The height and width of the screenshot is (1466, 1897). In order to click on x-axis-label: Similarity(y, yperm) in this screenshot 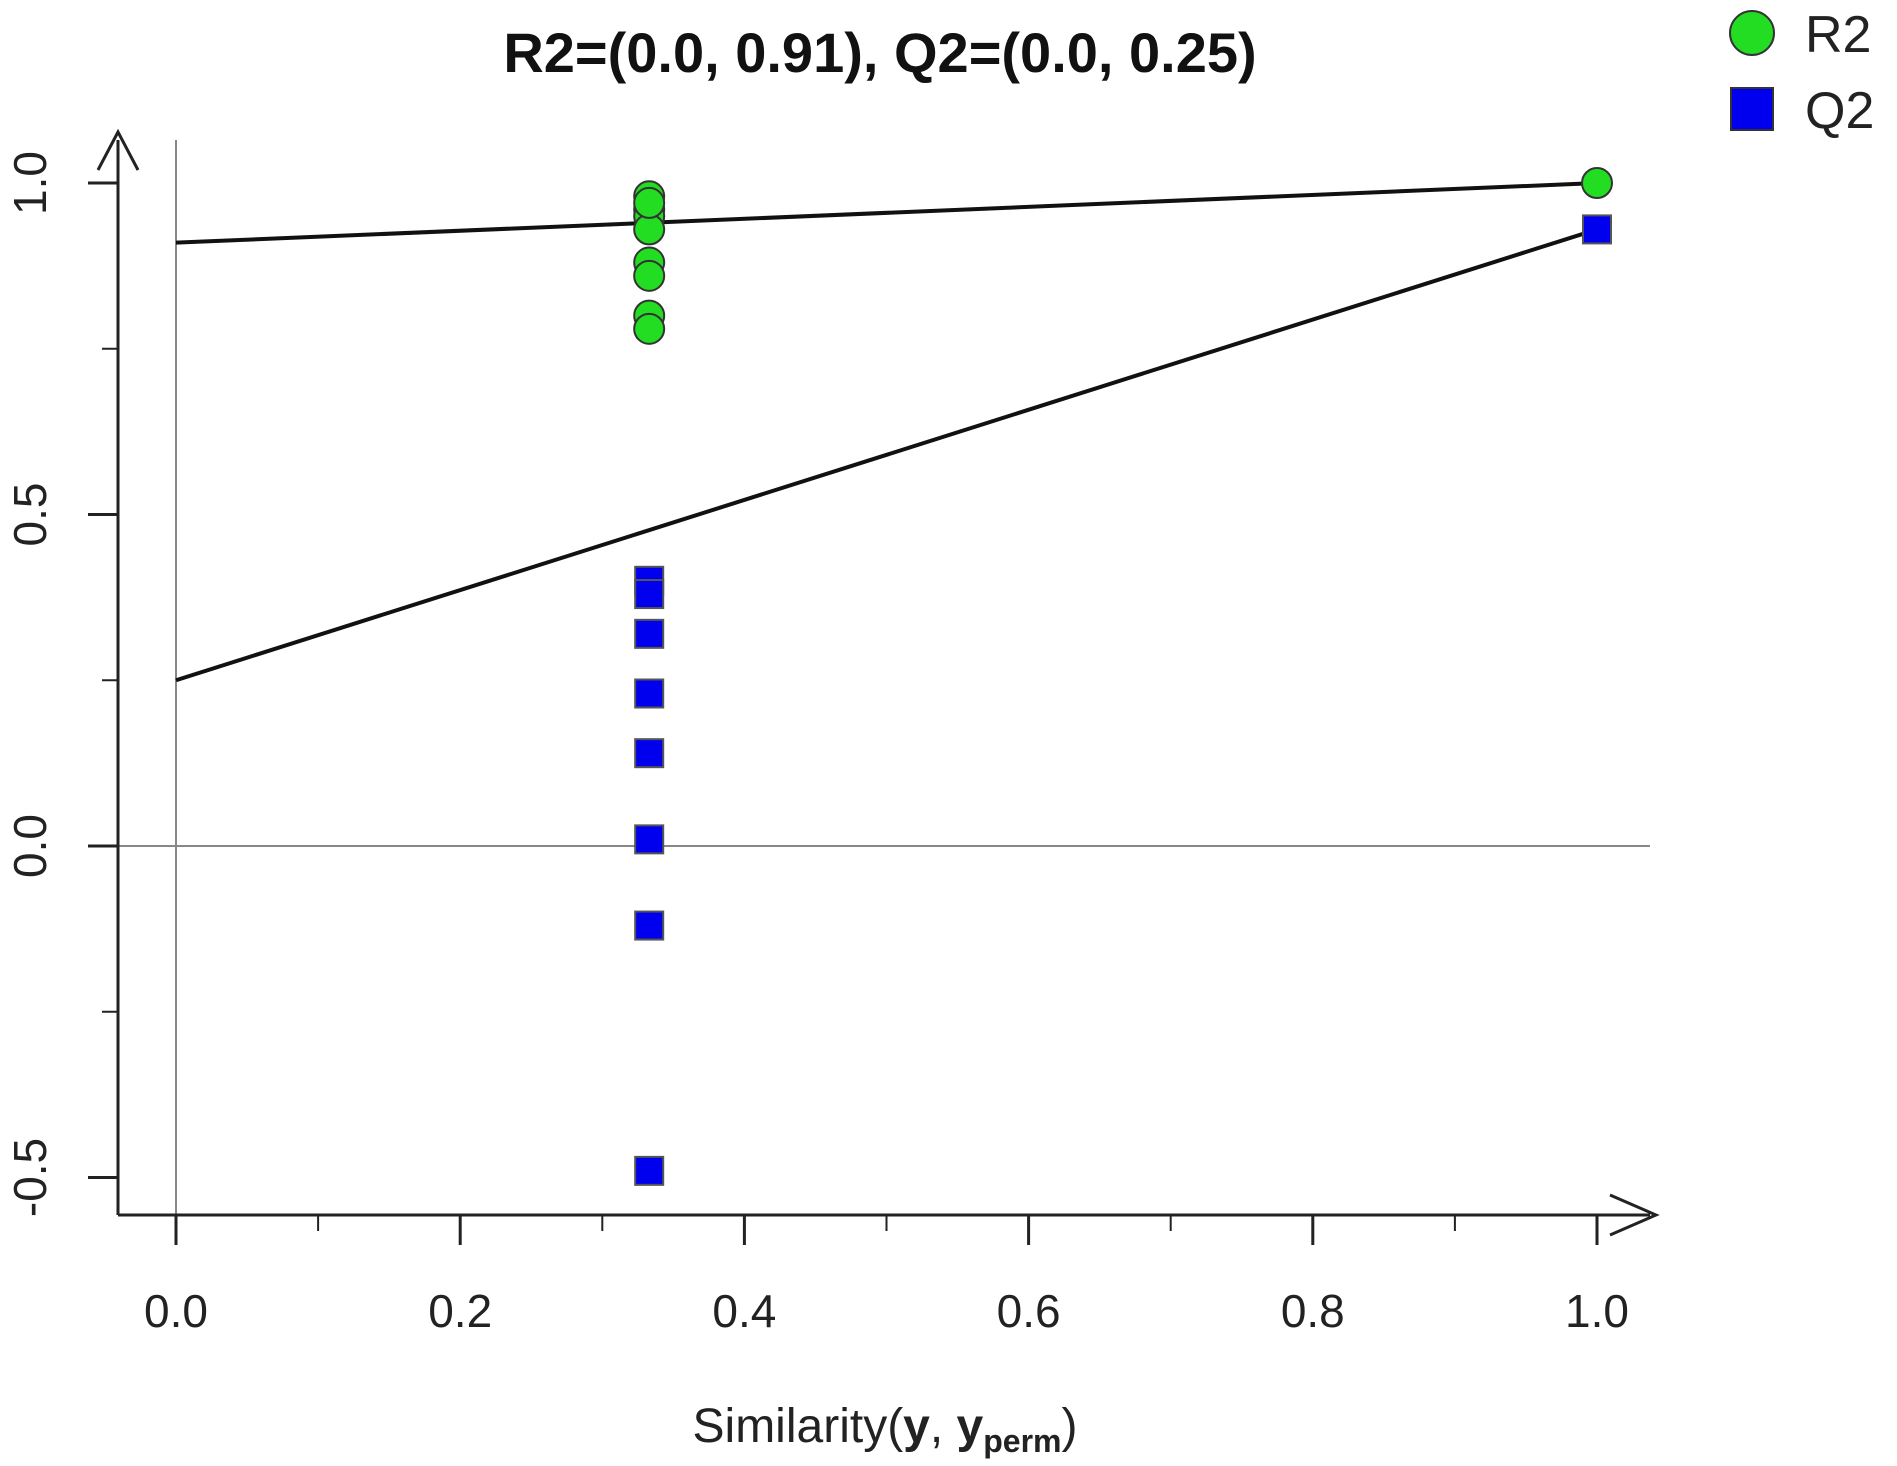, I will do `click(885, 1429)`.